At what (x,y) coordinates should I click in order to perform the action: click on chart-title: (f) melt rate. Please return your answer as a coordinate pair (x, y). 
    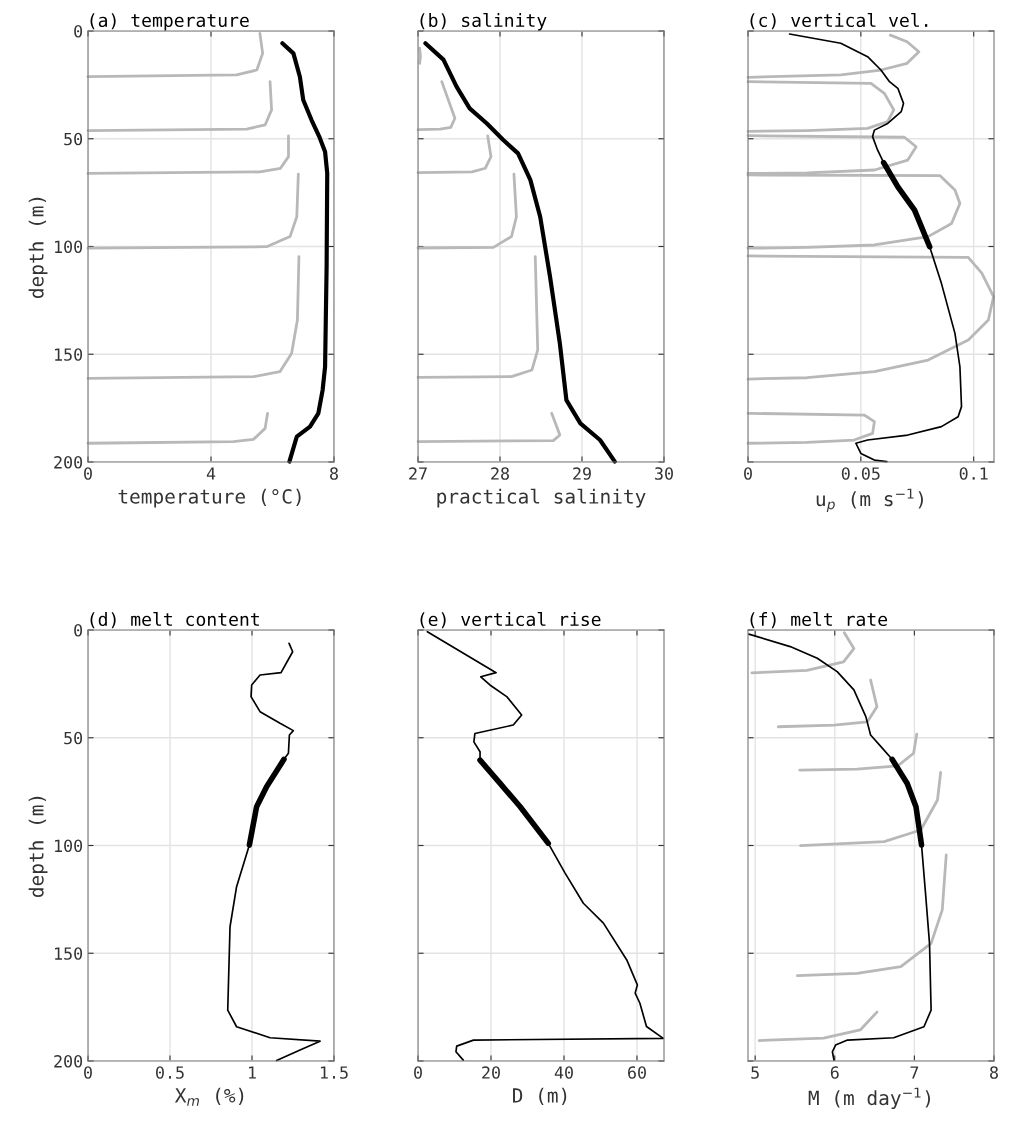
    Looking at the image, I should click on (819, 620).